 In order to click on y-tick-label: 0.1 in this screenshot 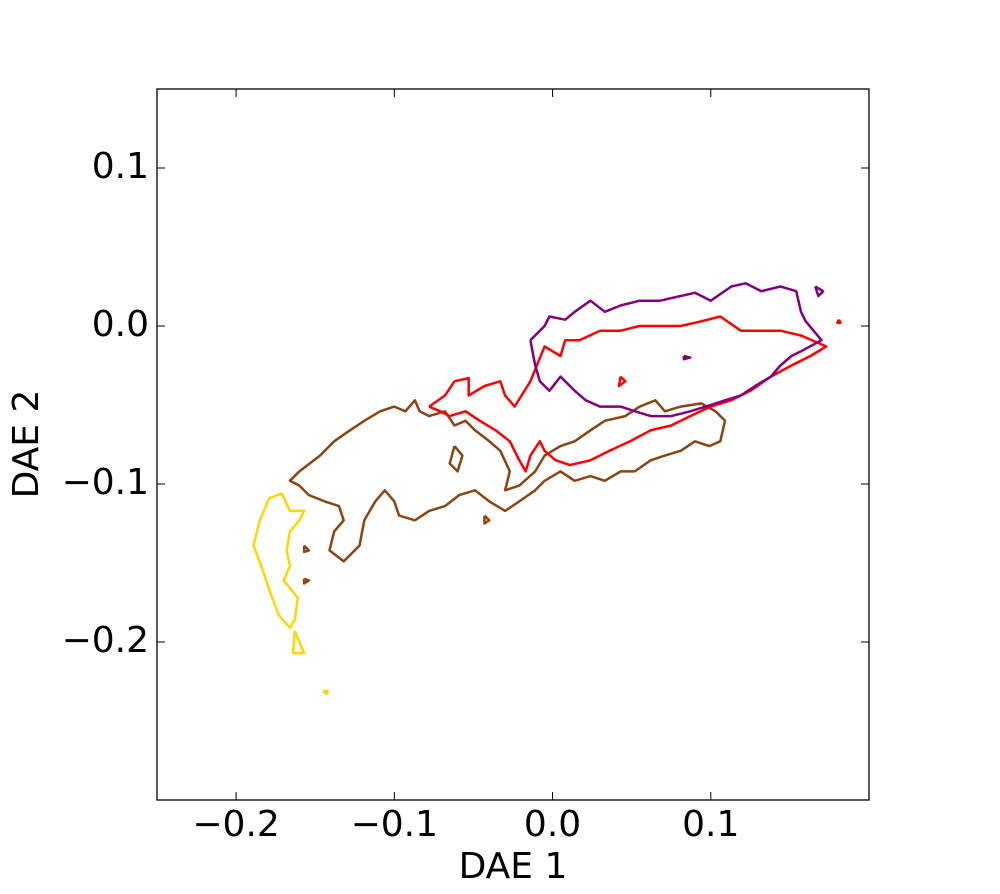, I will do `click(120, 166)`.